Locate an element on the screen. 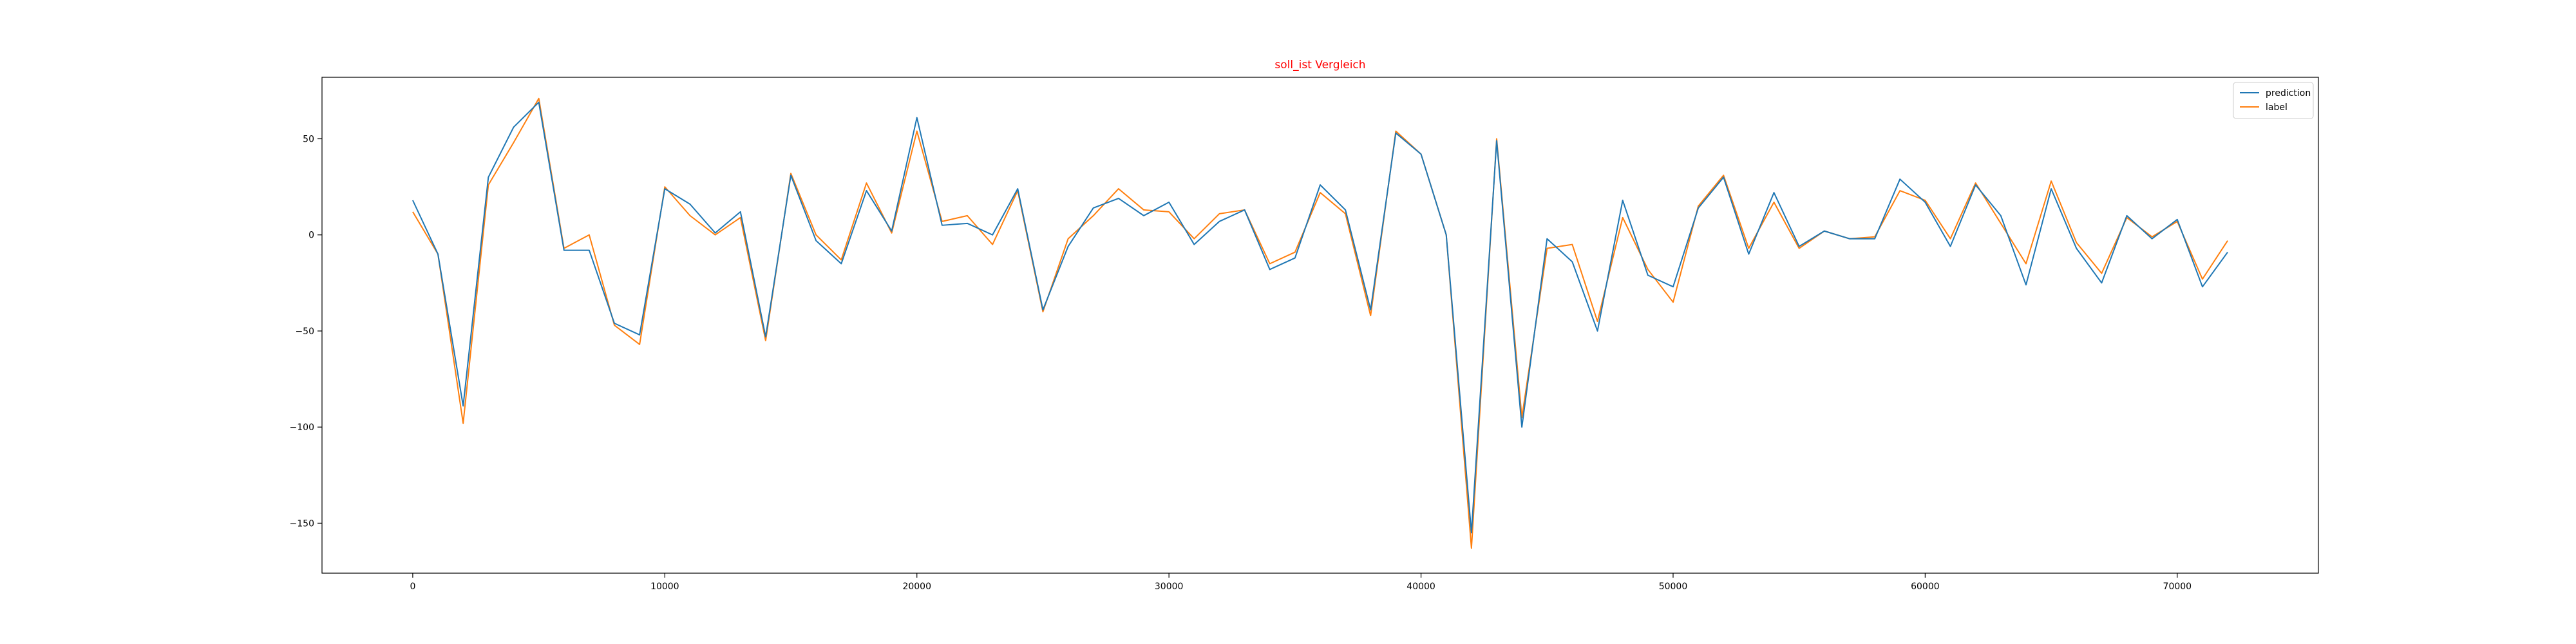 Image resolution: width=2576 pixels, height=644 pixels. legend-label-prediction: prediction is located at coordinates (2289, 93).